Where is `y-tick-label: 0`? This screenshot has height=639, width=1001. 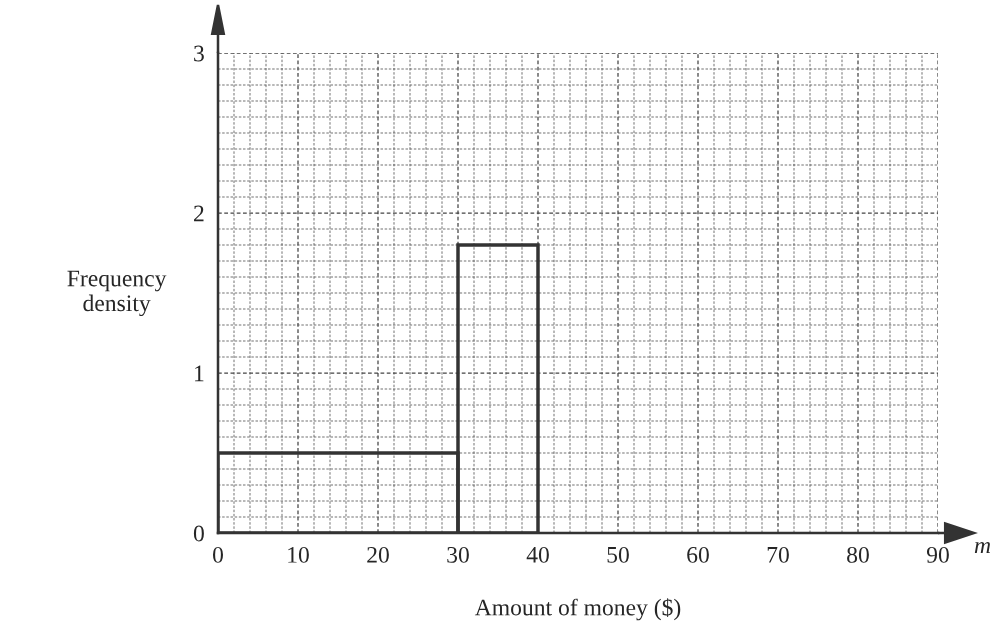
y-tick-label: 0 is located at coordinates (198, 533).